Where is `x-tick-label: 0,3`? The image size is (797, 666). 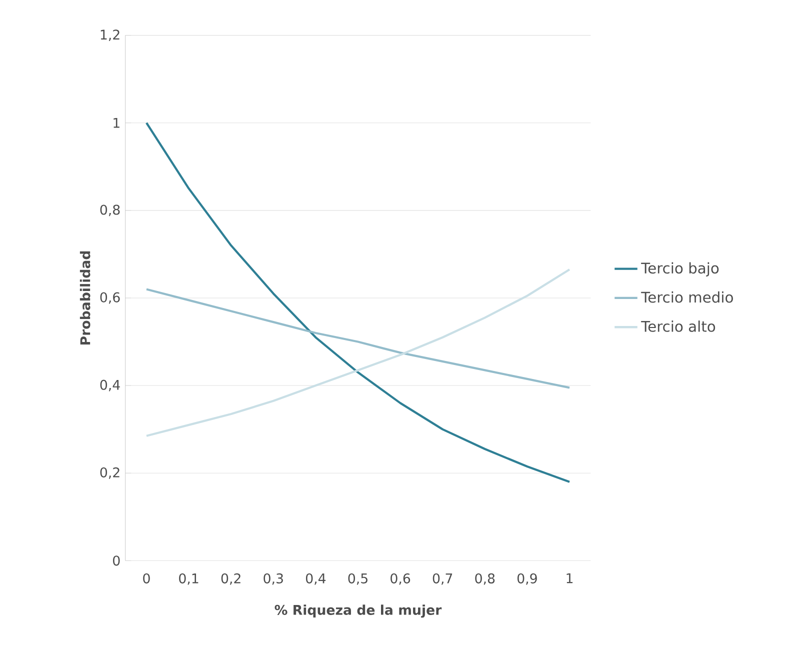 x-tick-label: 0,3 is located at coordinates (273, 579).